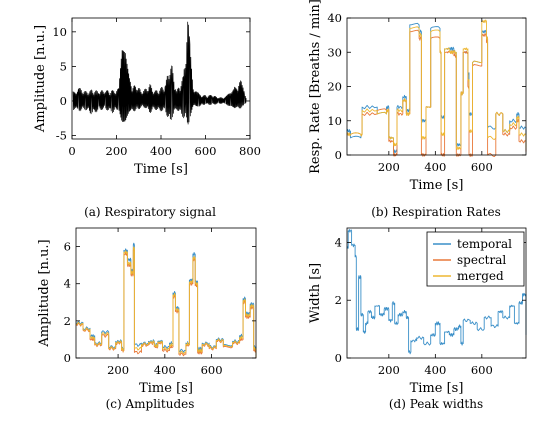 The width and height of the screenshot is (546, 427). Describe the element at coordinates (61, 136) in the screenshot. I see `y-tick-label: -5` at that location.